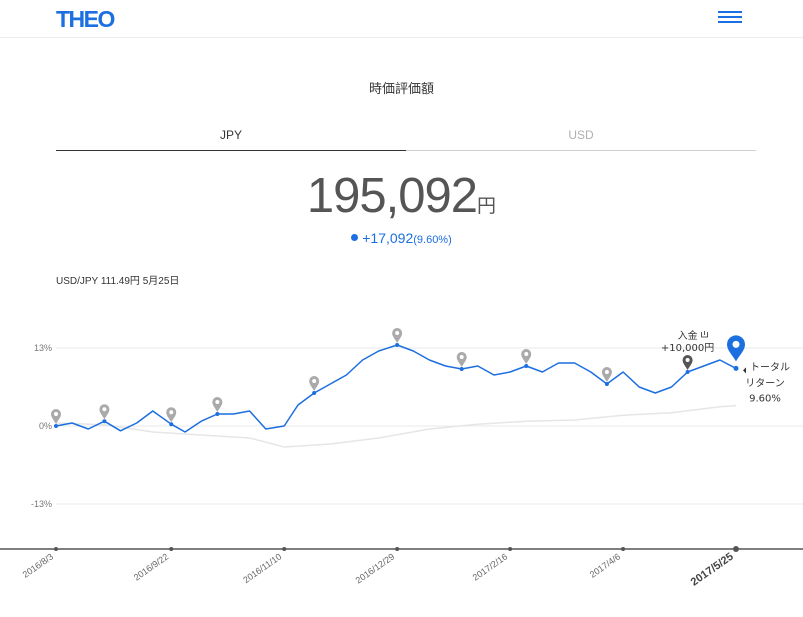 The image size is (803, 617). What do you see at coordinates (85, 19) in the screenshot?
I see `theo-logo: THEO` at bounding box center [85, 19].